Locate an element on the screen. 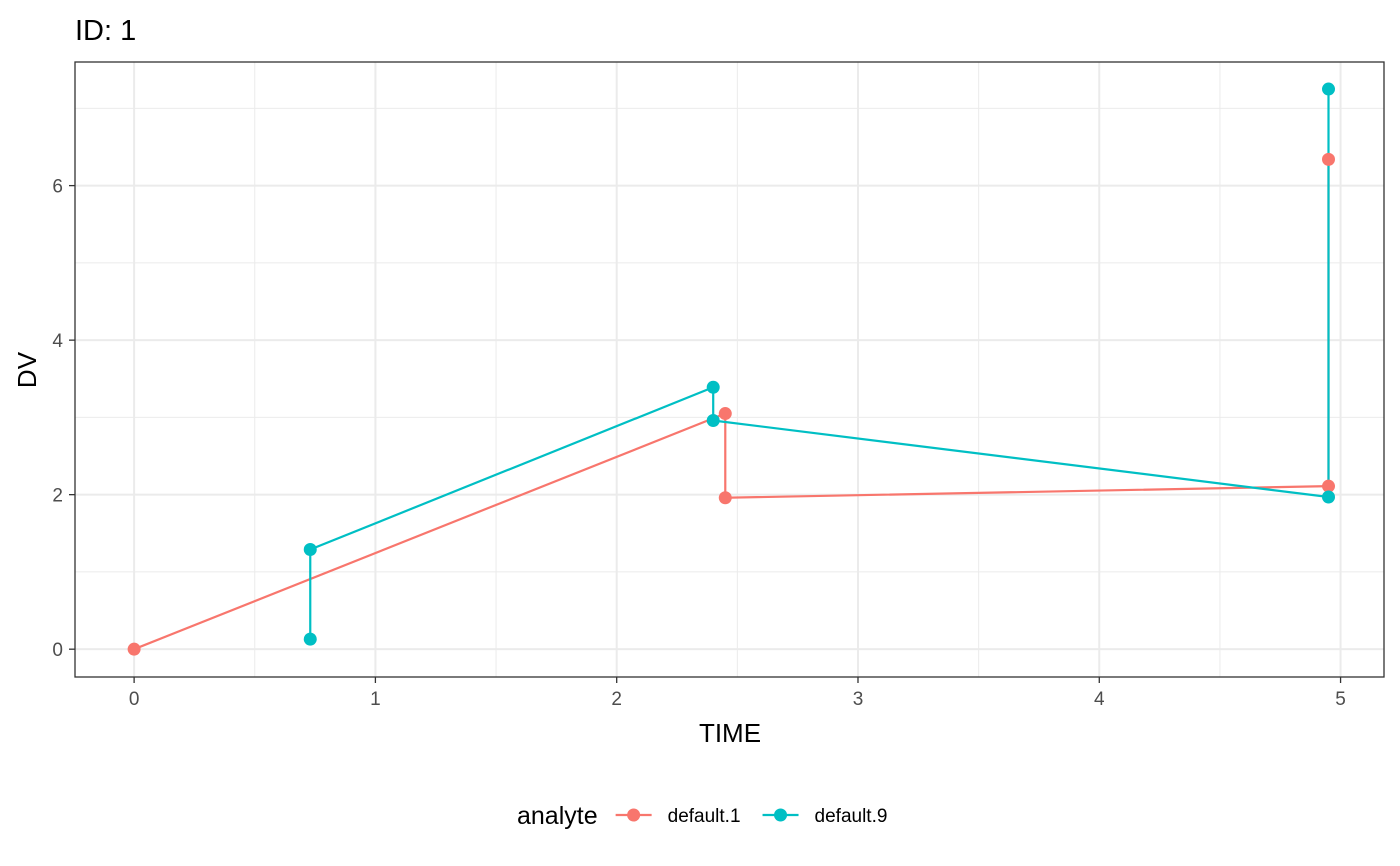  legend-label-default-1: default.1 is located at coordinates (704, 816).